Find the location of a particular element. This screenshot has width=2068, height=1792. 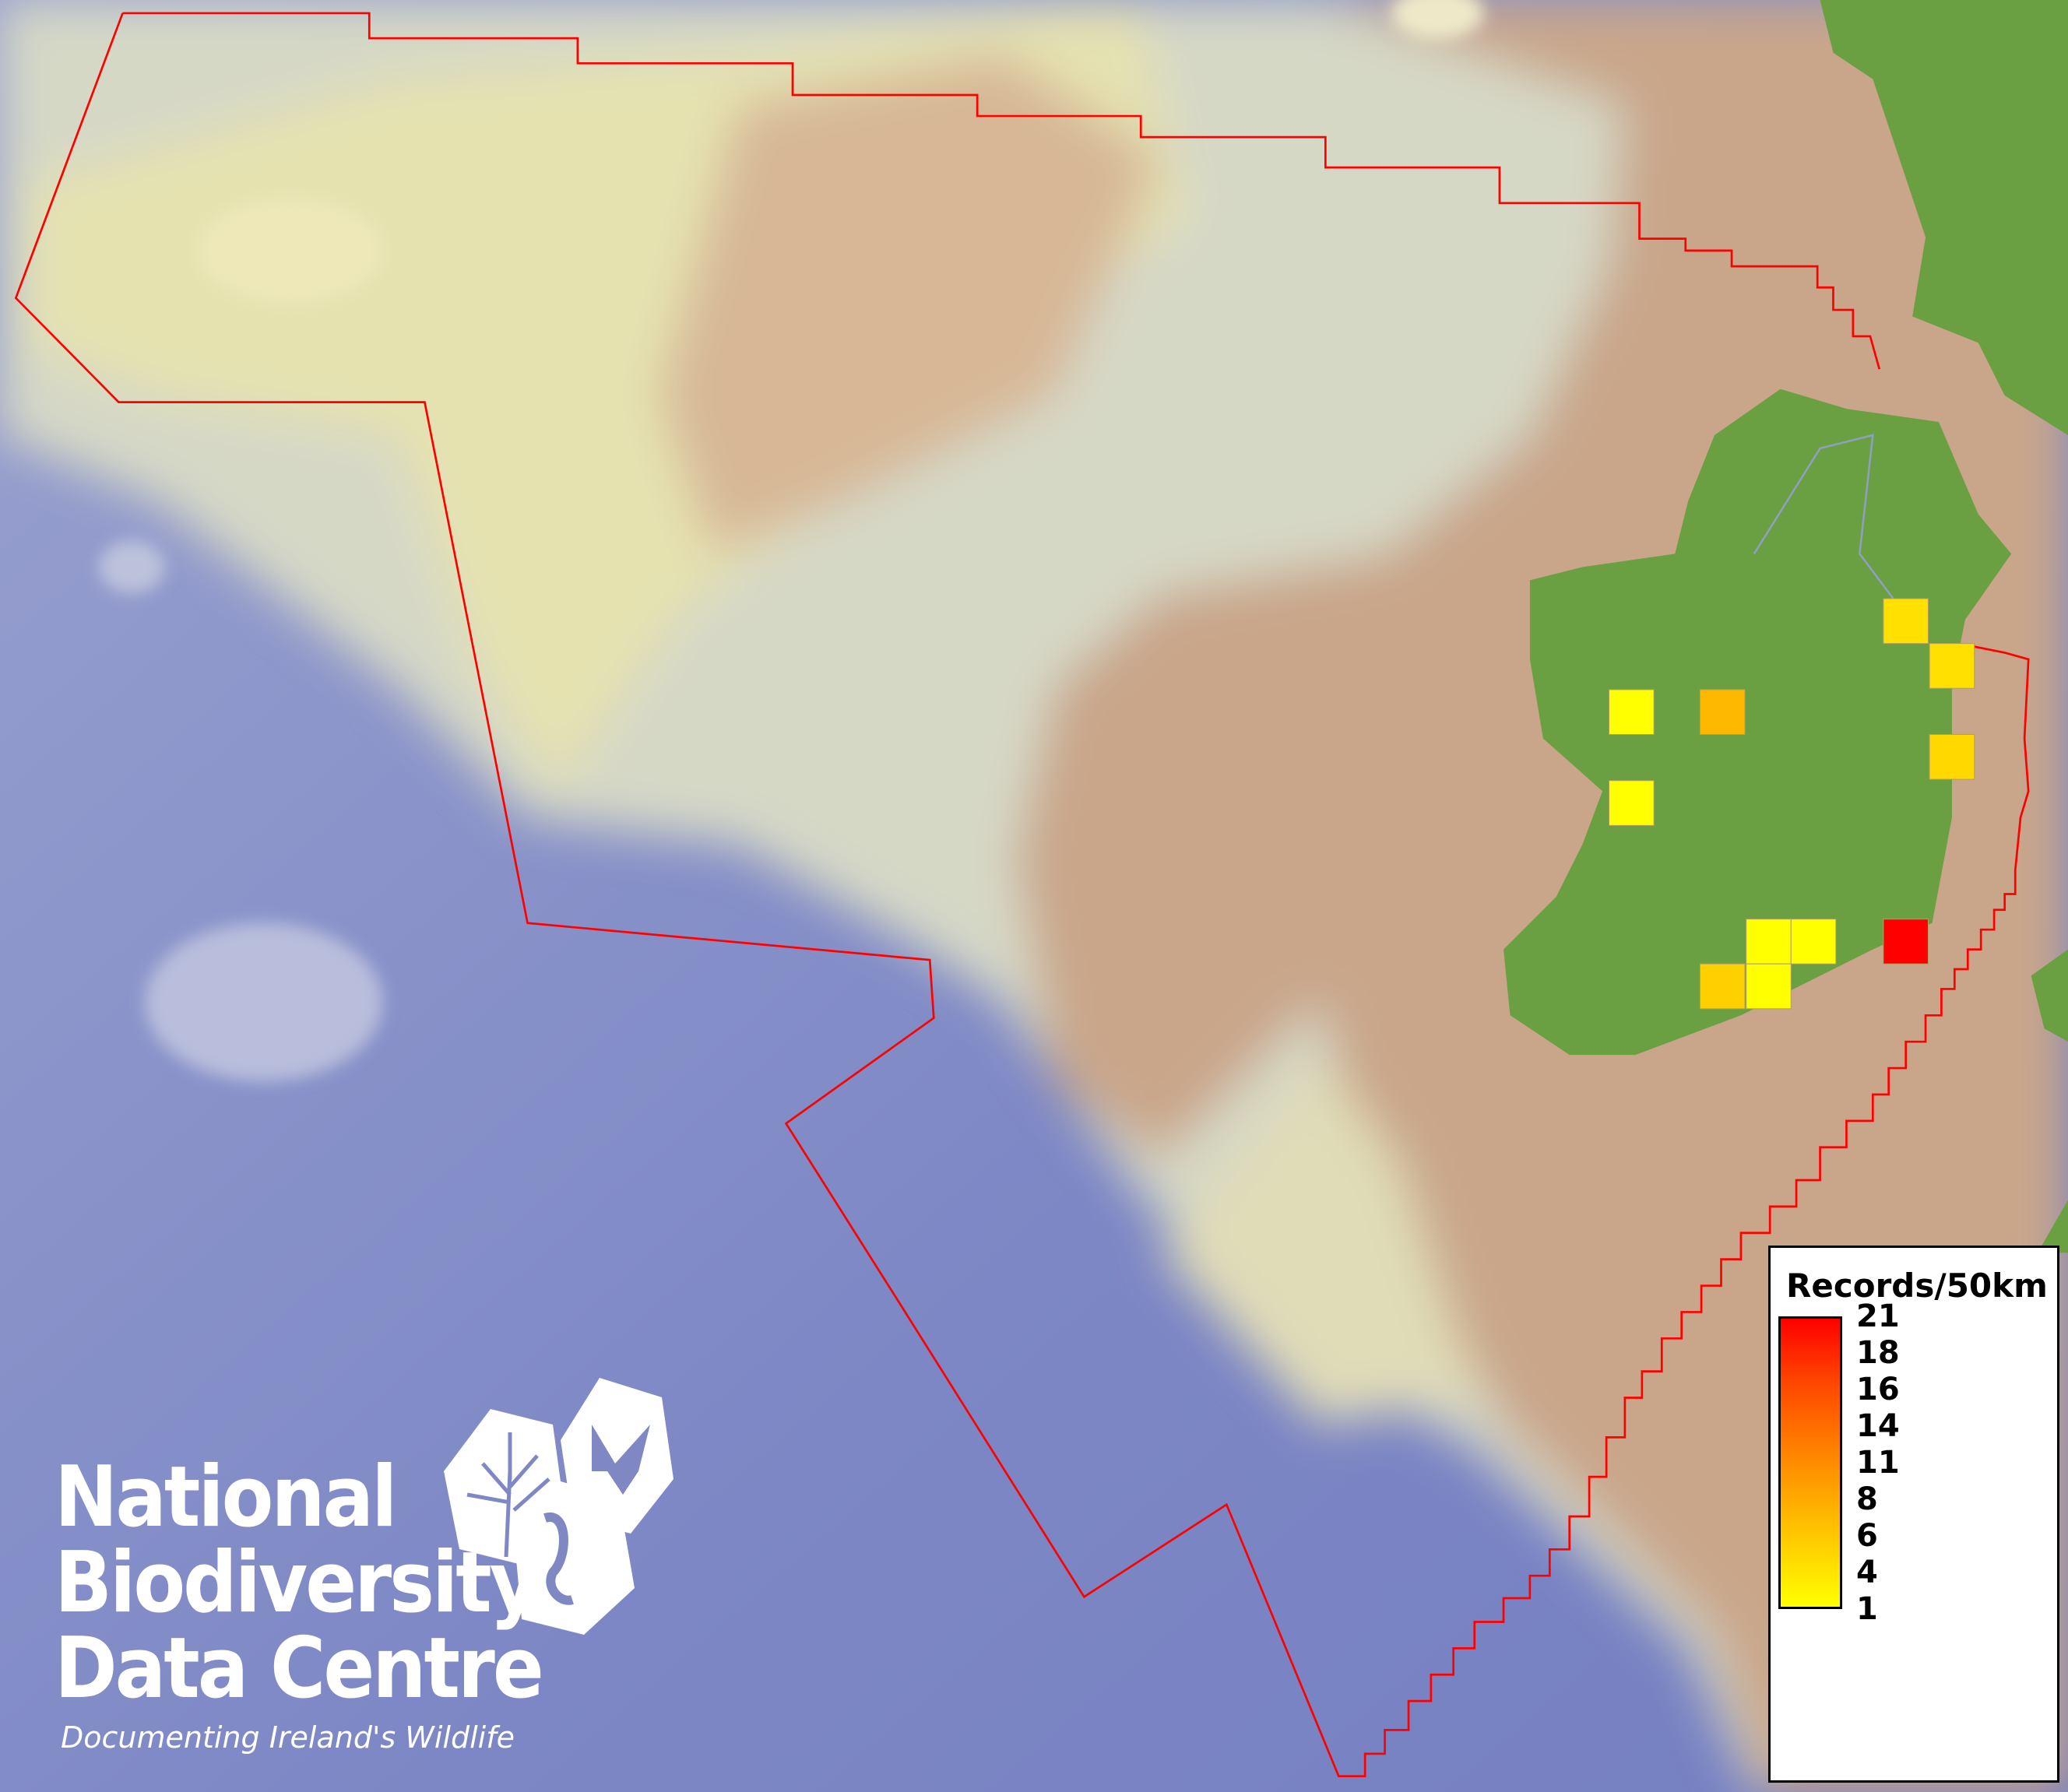

wales is located at coordinates (2049, 995).